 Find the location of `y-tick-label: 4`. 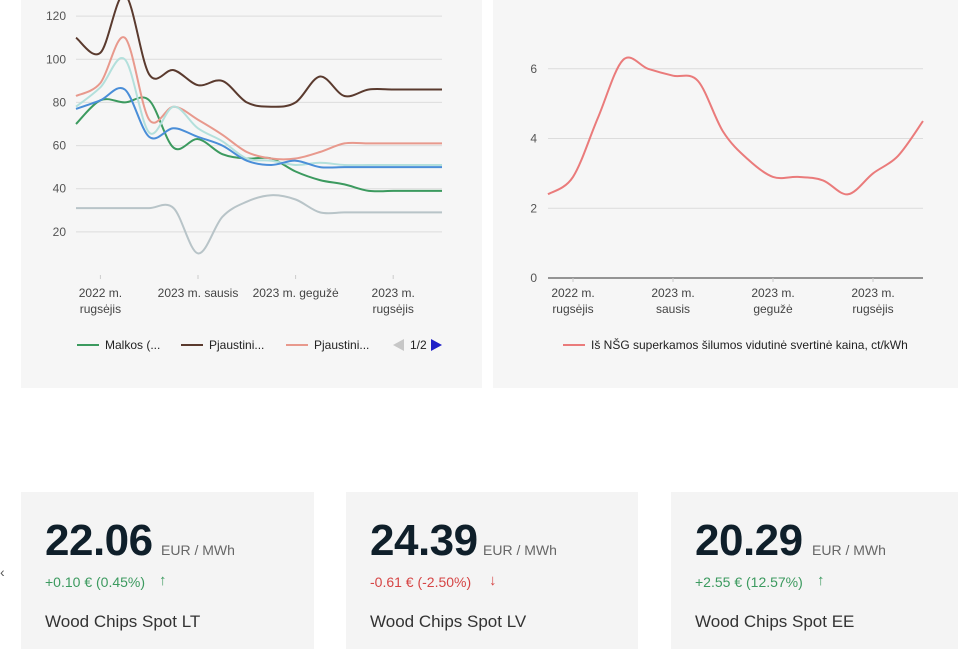

y-tick-label: 4 is located at coordinates (533, 139).